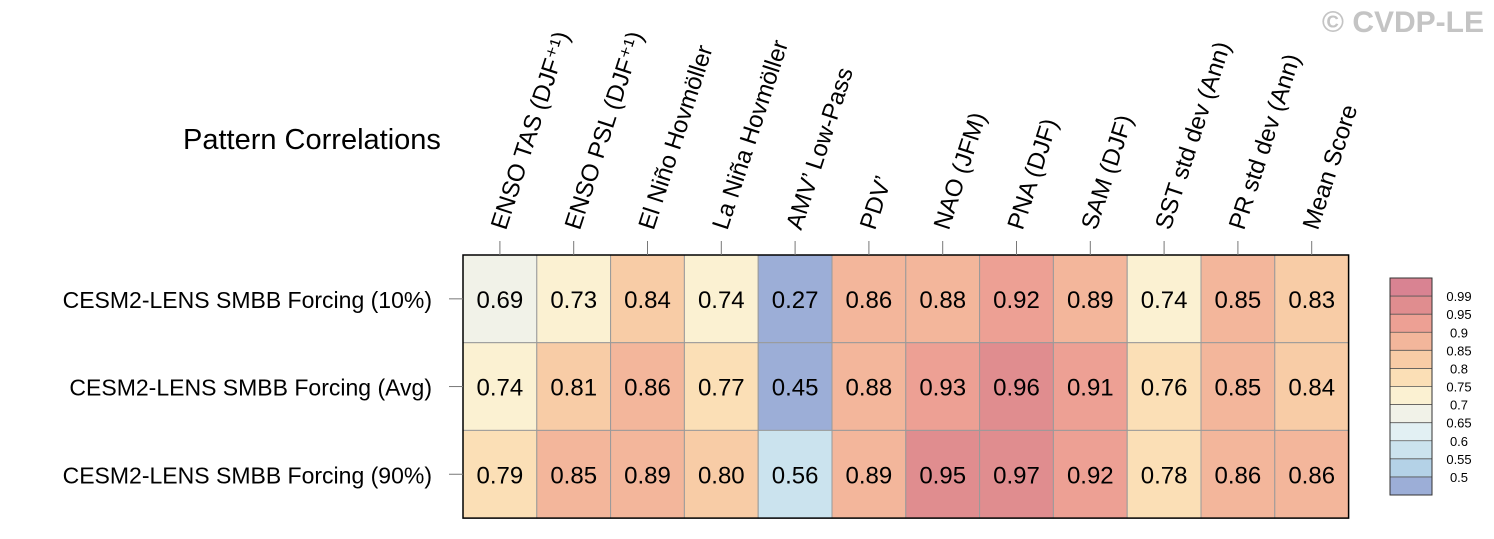  Describe the element at coordinates (1193, 135) in the screenshot. I see `column-label: SST std dev (Ann)` at that location.